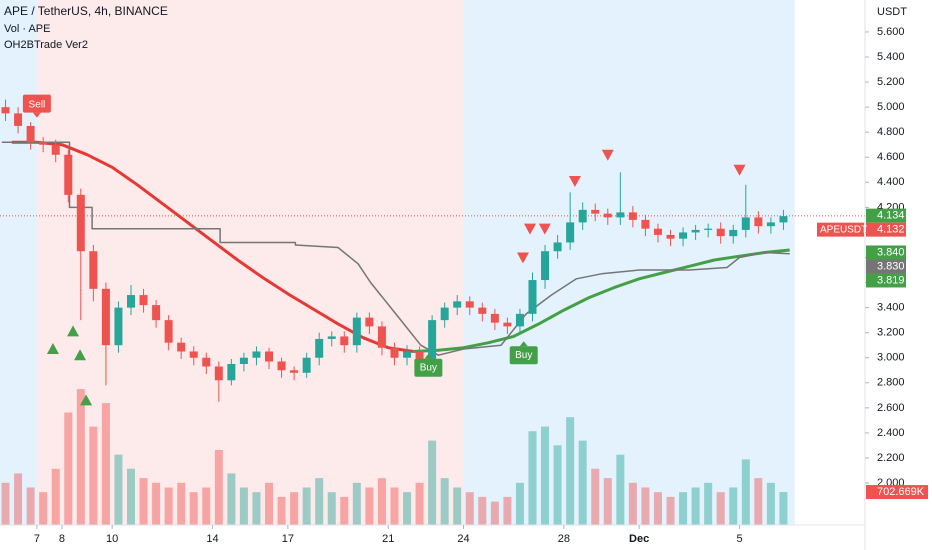 This screenshot has height=550, width=932. I want to click on y-axis-label: USDT, so click(892, 12).